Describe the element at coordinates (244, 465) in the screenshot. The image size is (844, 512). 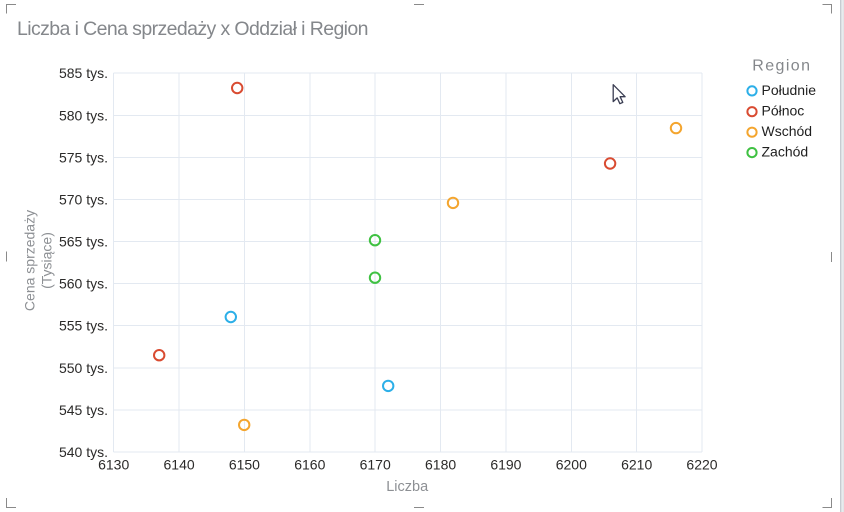
I see `svg-text: 6150` at that location.